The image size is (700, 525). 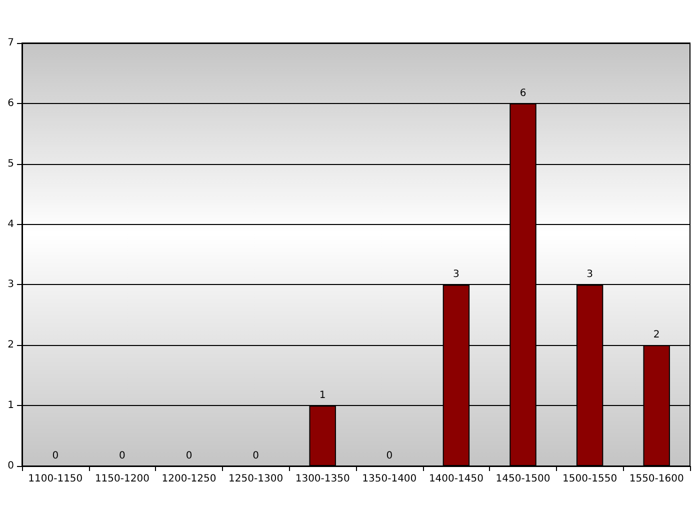 I want to click on data-label: 2, so click(x=656, y=335).